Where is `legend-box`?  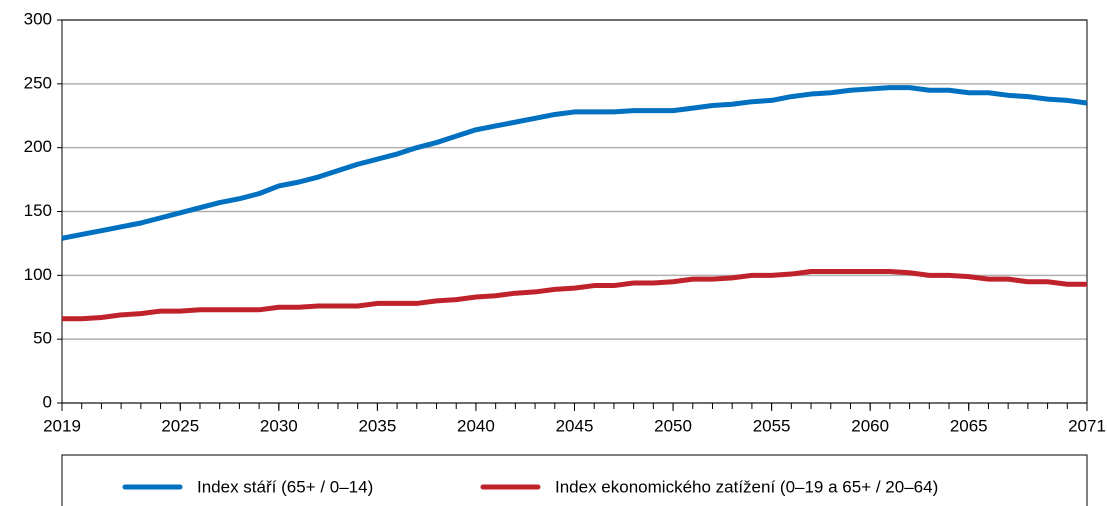 legend-box is located at coordinates (574, 480).